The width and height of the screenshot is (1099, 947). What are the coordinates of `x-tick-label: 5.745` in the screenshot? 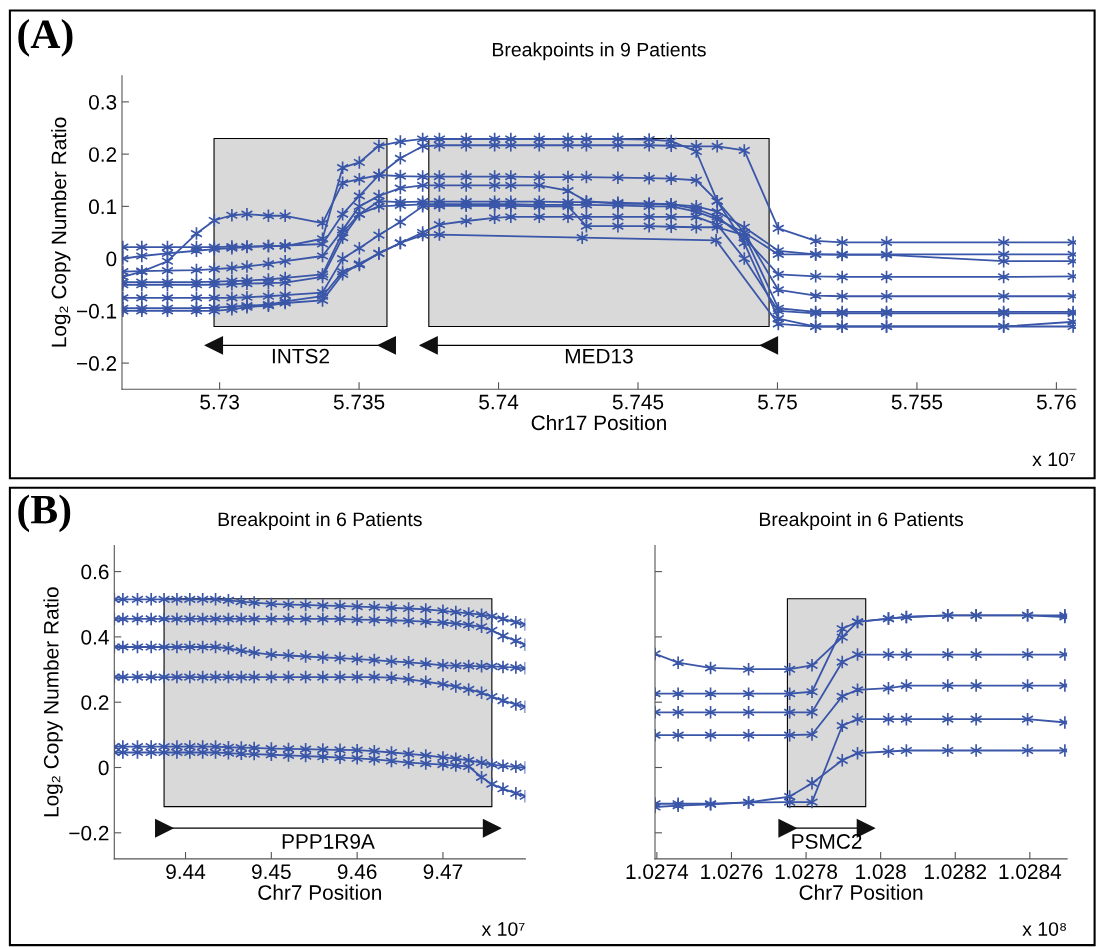 It's located at (638, 402).